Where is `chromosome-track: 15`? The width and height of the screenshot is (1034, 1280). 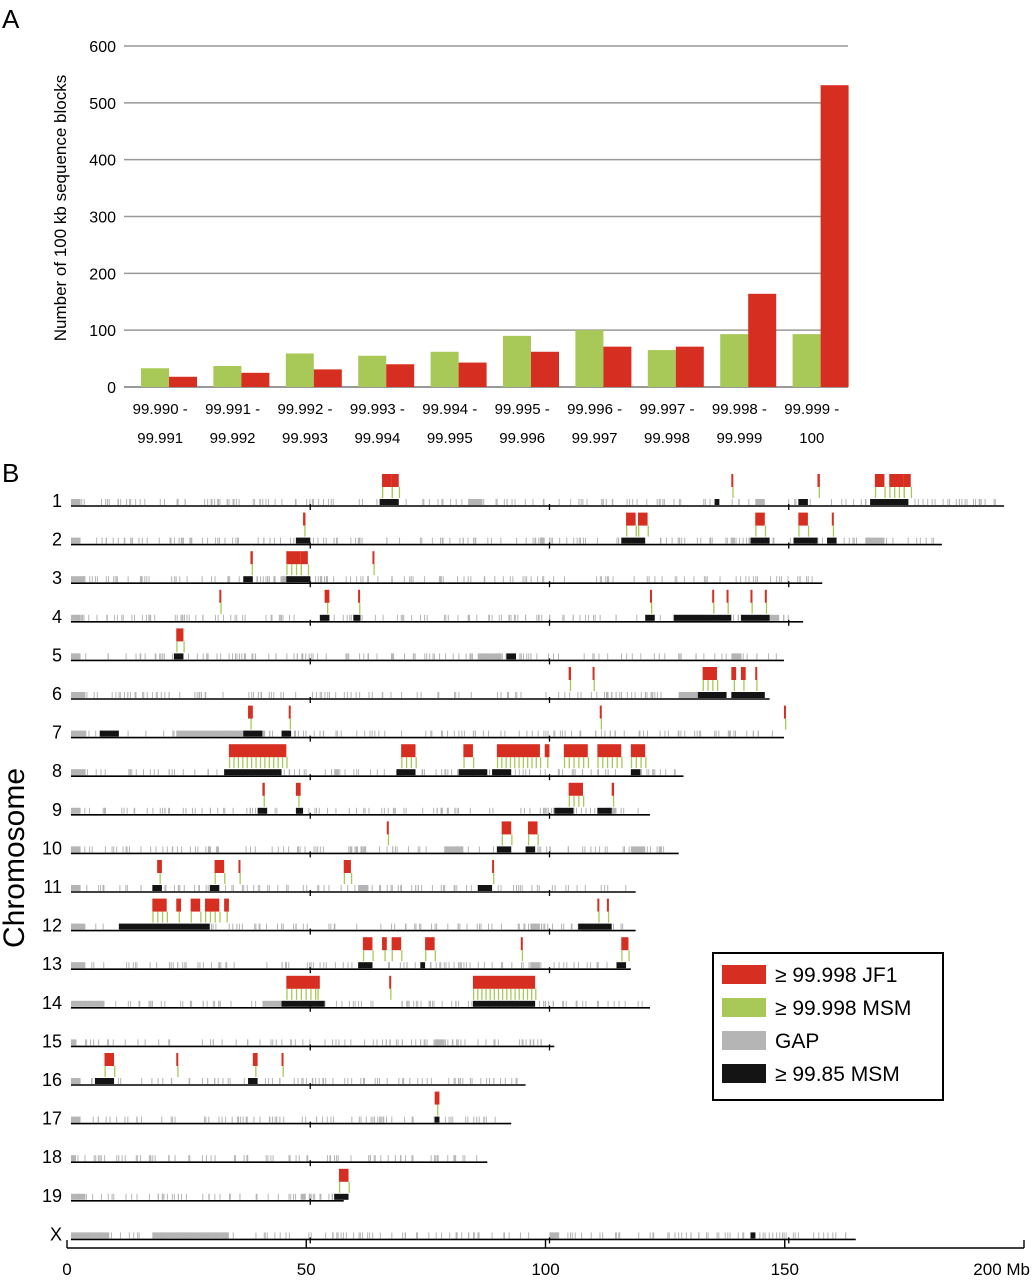
chromosome-track: 15 is located at coordinates (298, 1041).